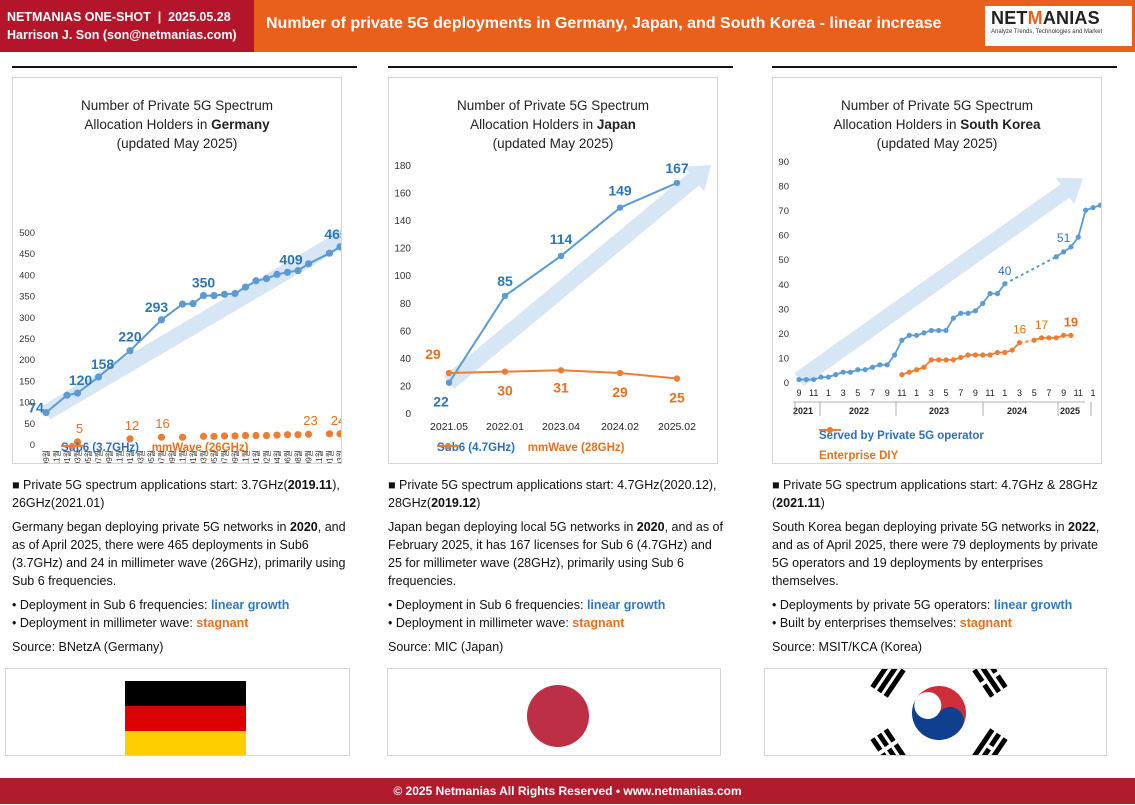  I want to click on sub6-data-label: 22, so click(441, 402).